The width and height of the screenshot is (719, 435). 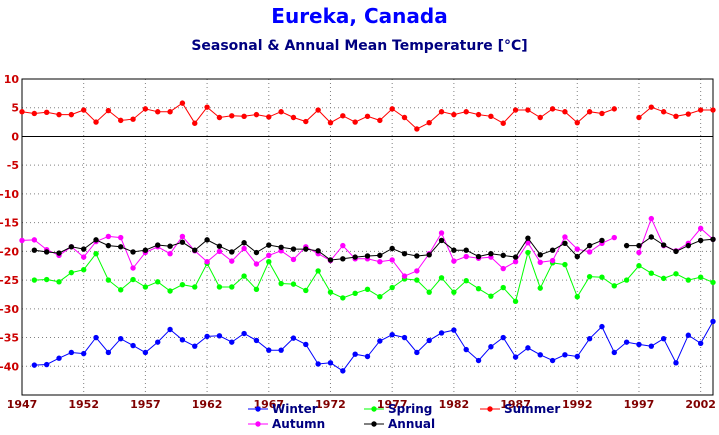 I want to click on y-tick-label: -40, so click(x=9, y=366).